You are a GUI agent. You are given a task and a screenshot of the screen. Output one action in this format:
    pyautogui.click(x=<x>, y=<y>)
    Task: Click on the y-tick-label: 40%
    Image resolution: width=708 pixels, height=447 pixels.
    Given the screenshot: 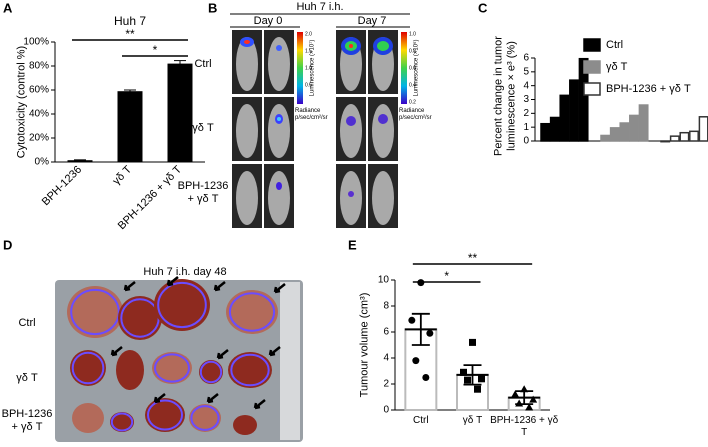 What is the action you would take?
    pyautogui.click(x=39, y=114)
    